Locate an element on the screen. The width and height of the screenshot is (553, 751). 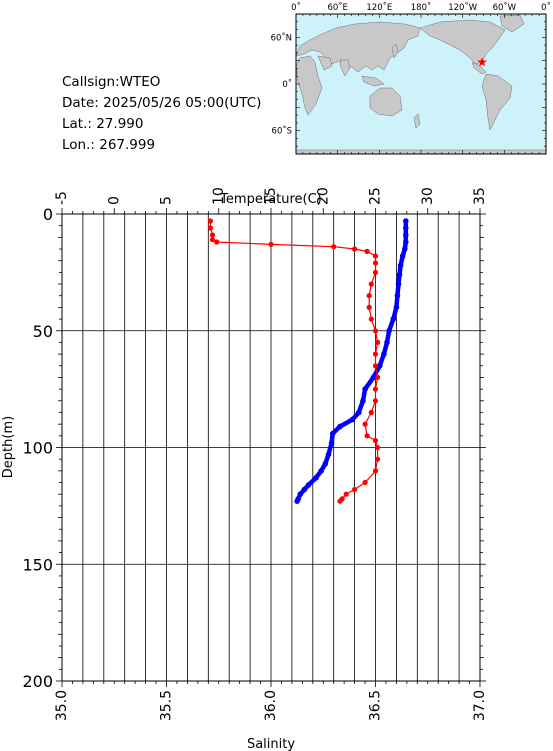
world-map: 0˚ 60˚E 120˚E 180˚ 120˚W 60˚W 0˚ 60˚N 0˚ 60˚S is located at coordinates (411, 78).